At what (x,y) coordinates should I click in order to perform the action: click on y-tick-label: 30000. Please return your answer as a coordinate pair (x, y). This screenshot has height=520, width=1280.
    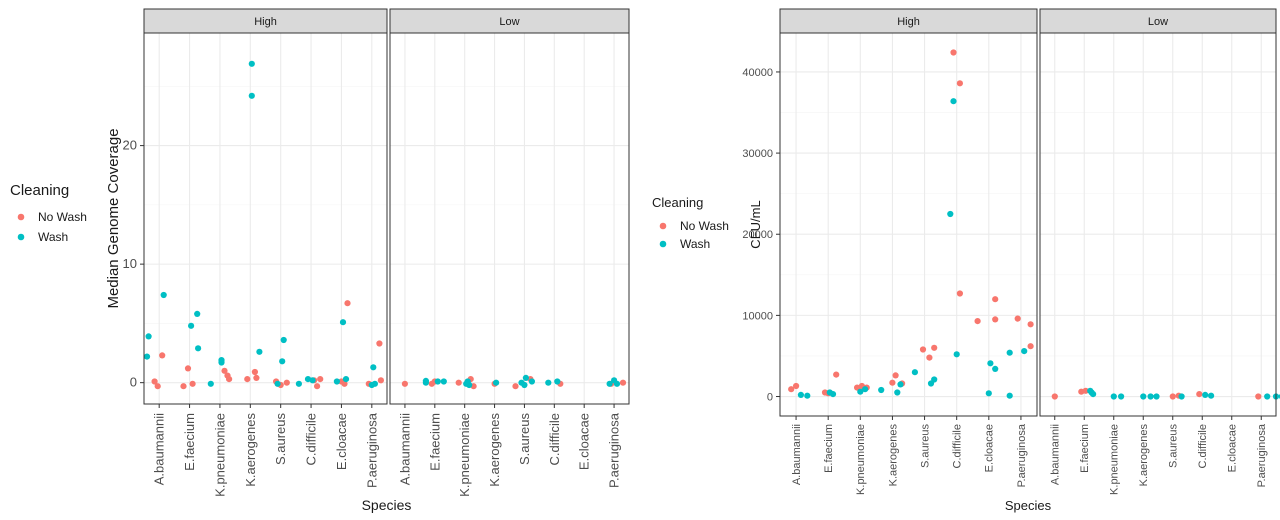
    Looking at the image, I should click on (757, 154).